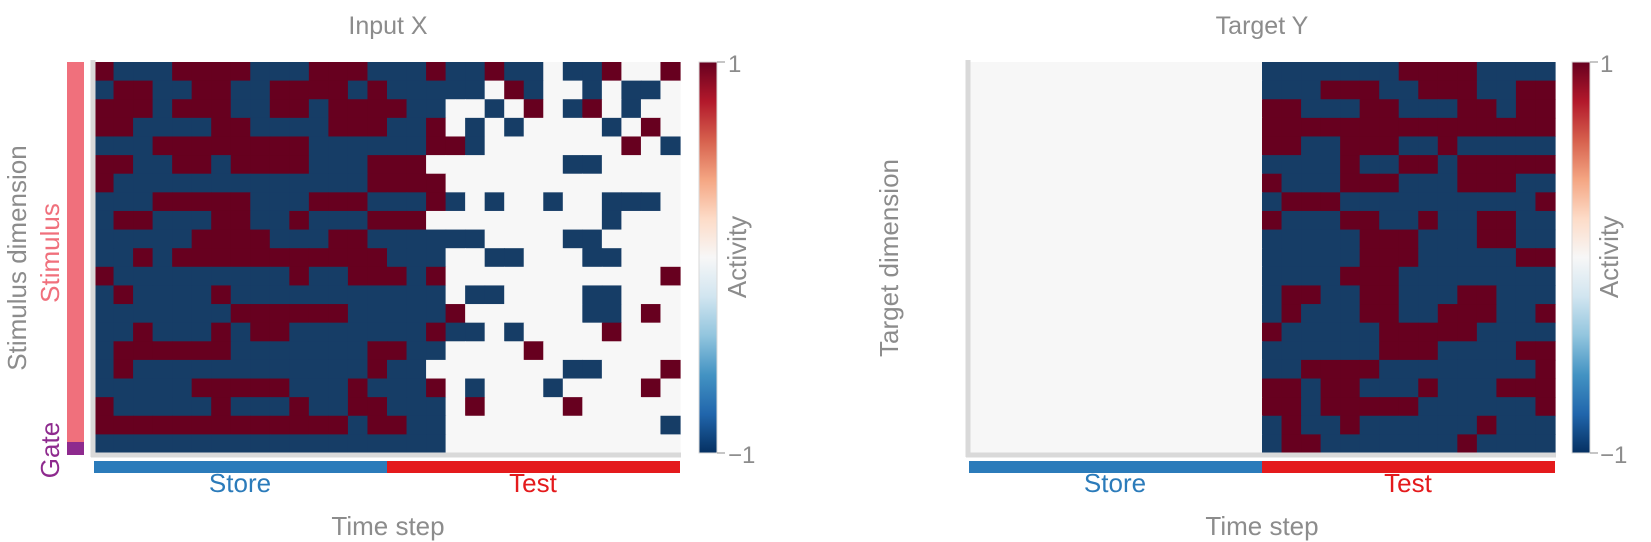 The width and height of the screenshot is (1651, 542). I want to click on input-x-ylabel: Stimulus dimension, so click(17, 257).